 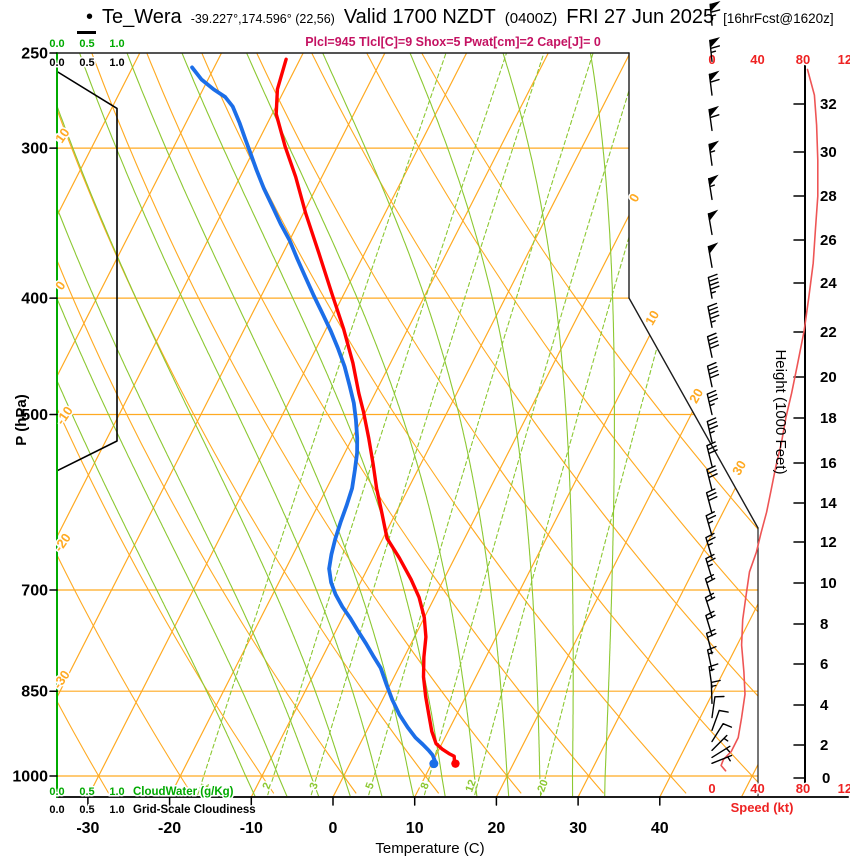 What do you see at coordinates (142, 17) in the screenshot?
I see `station-name: Te_Wera` at bounding box center [142, 17].